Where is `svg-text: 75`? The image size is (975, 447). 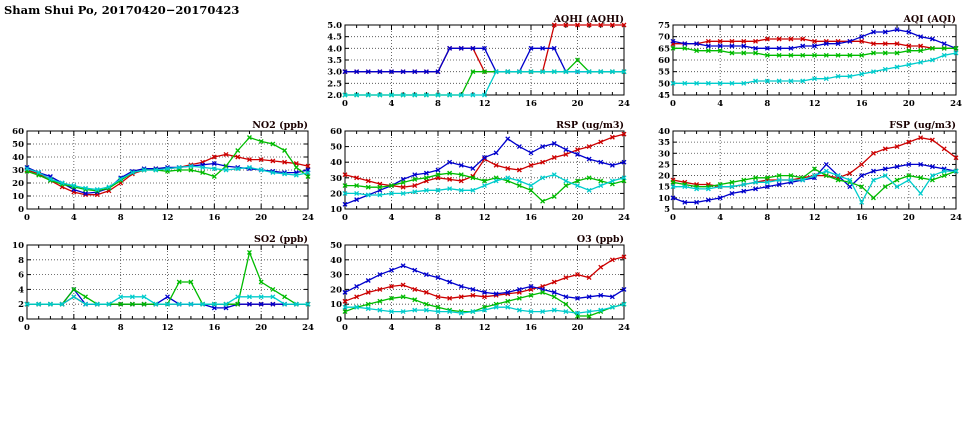
svg-text: 75 is located at coordinates (664, 26).